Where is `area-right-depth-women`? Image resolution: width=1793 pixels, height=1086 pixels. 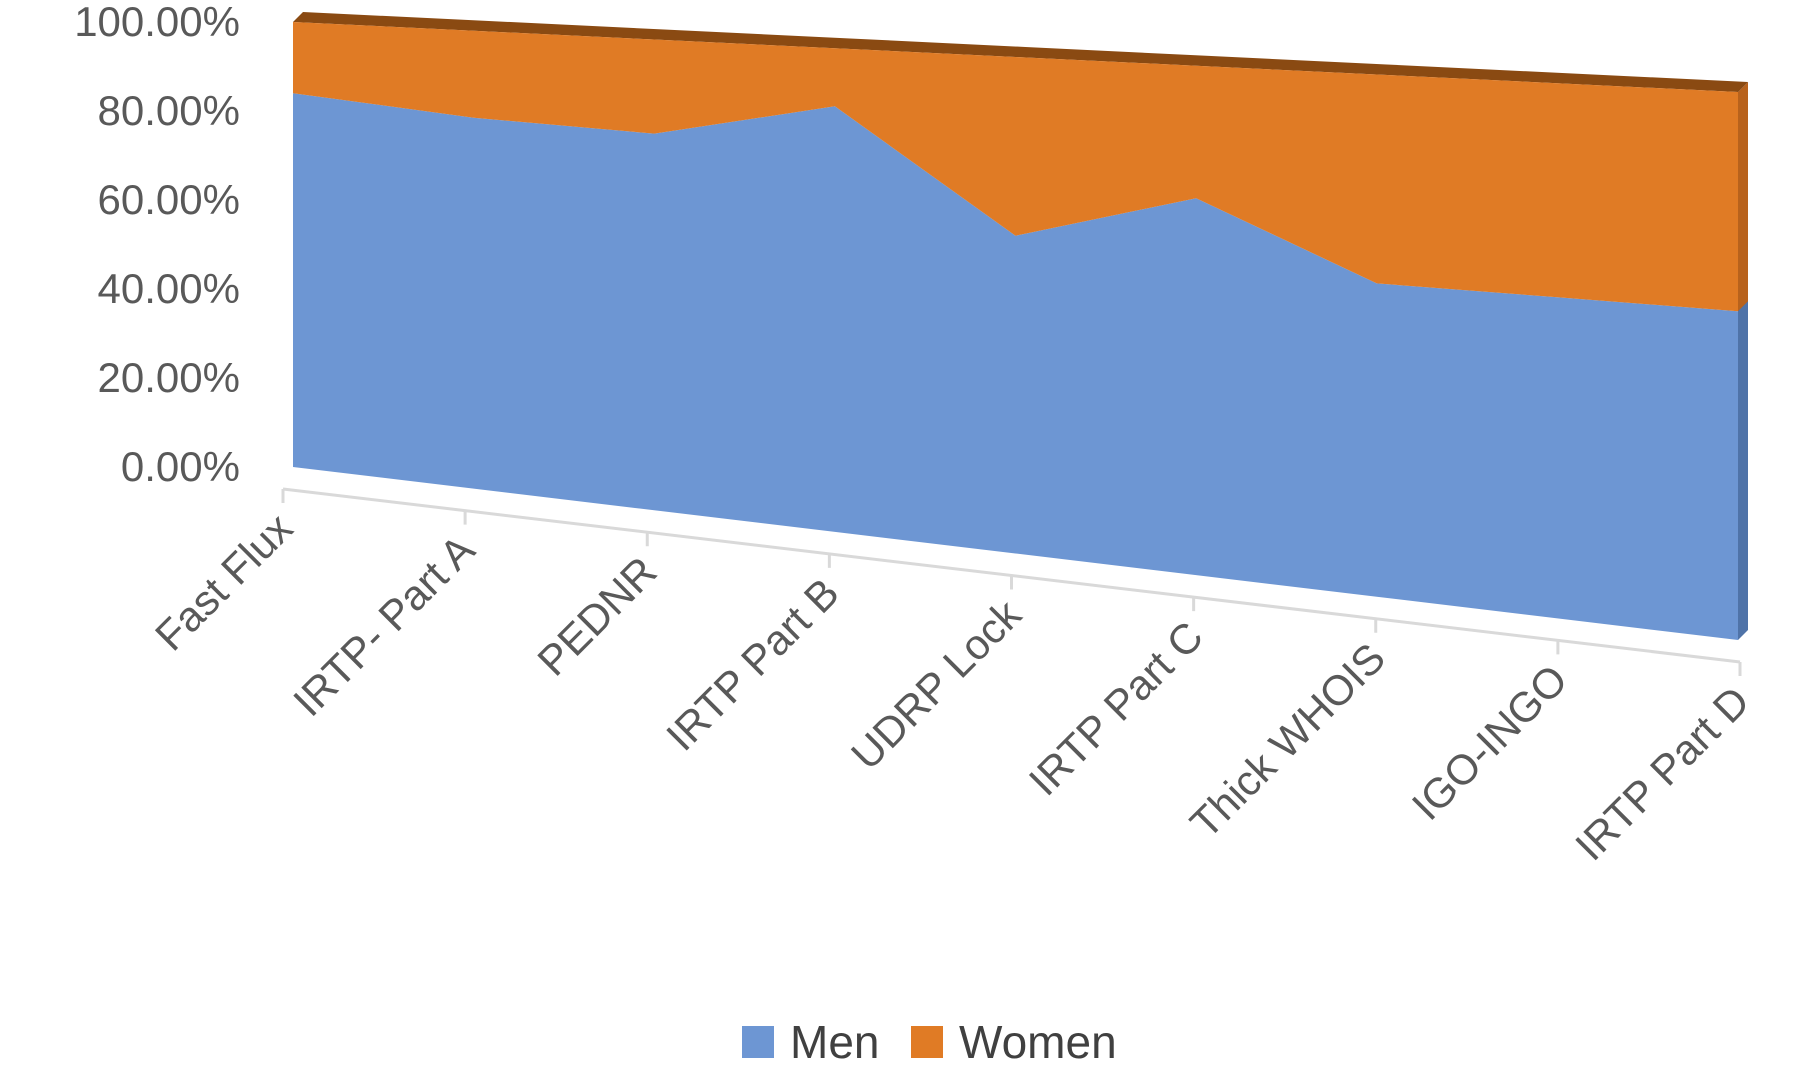 area-right-depth-women is located at coordinates (1743, 197).